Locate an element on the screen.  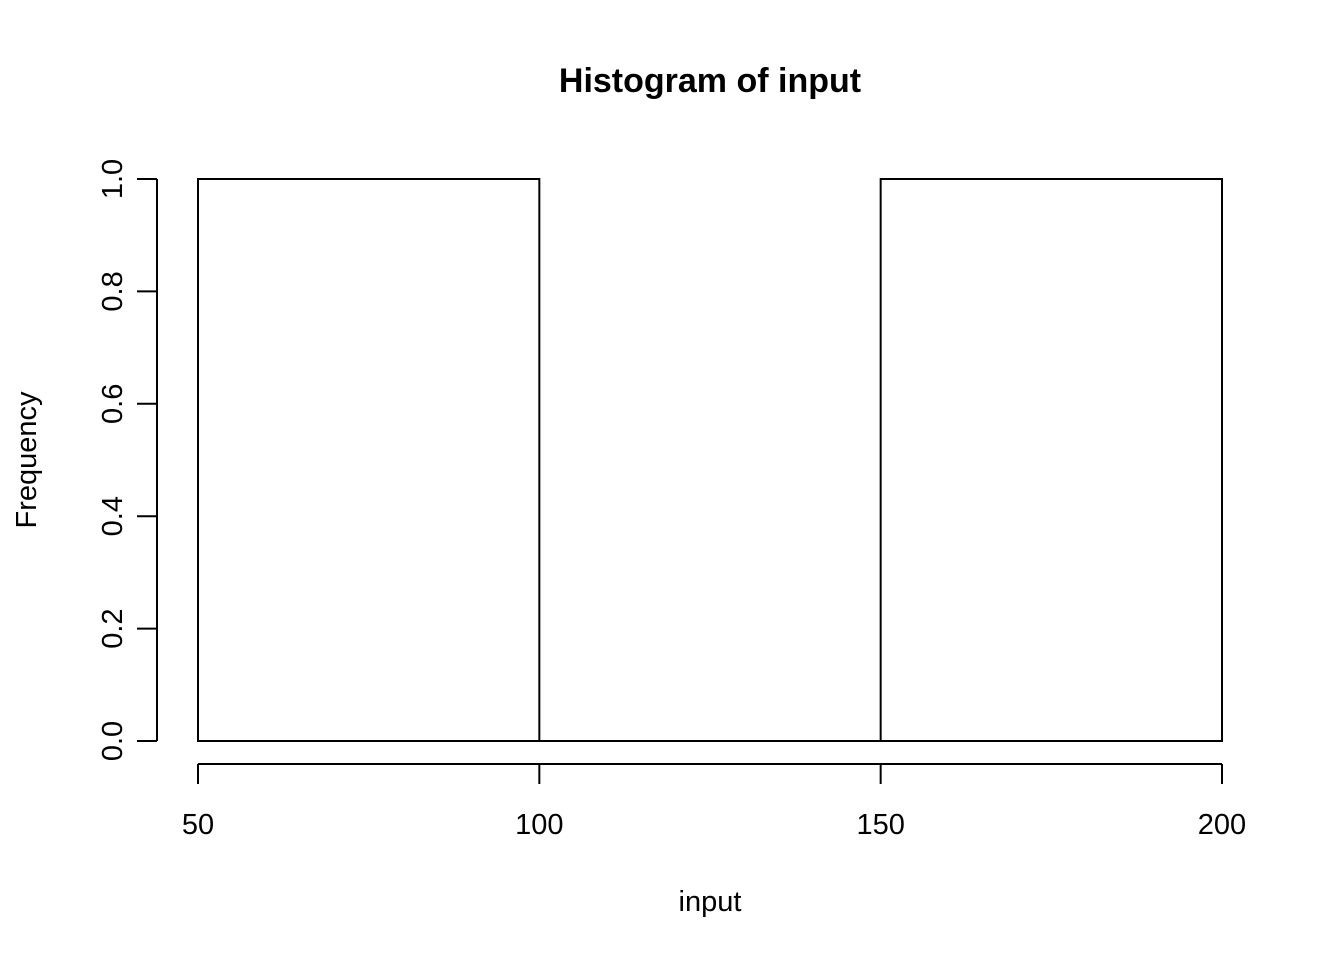
y-tick-label: 0.0 is located at coordinates (113, 741).